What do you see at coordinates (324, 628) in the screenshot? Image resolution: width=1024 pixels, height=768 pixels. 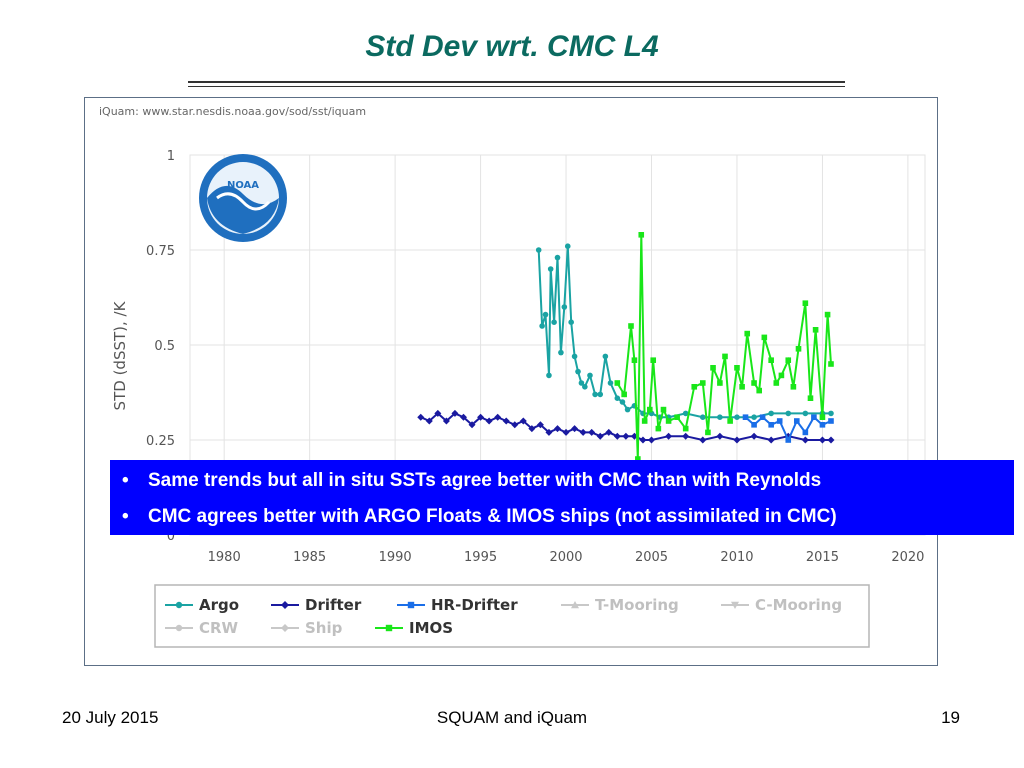 I see `legend-label: Ship` at bounding box center [324, 628].